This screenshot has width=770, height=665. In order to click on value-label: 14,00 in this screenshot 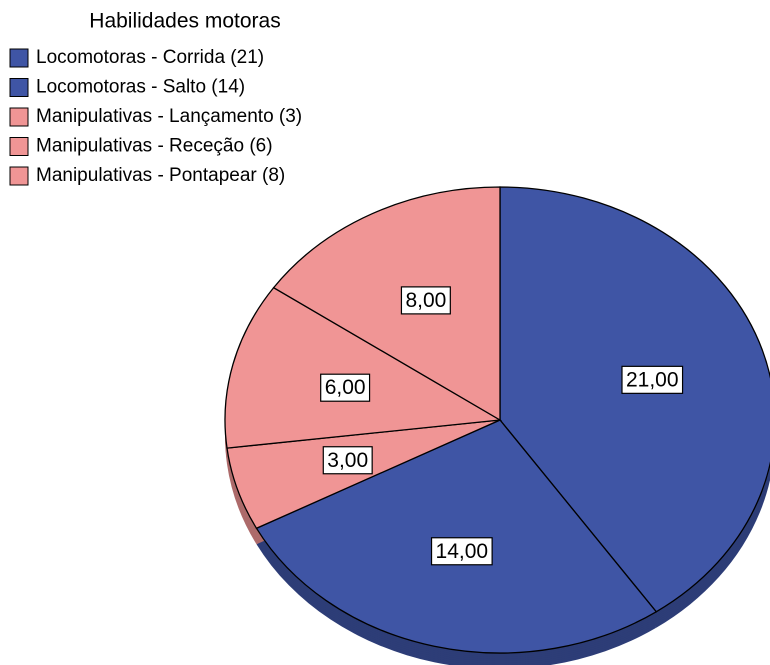, I will do `click(462, 551)`.